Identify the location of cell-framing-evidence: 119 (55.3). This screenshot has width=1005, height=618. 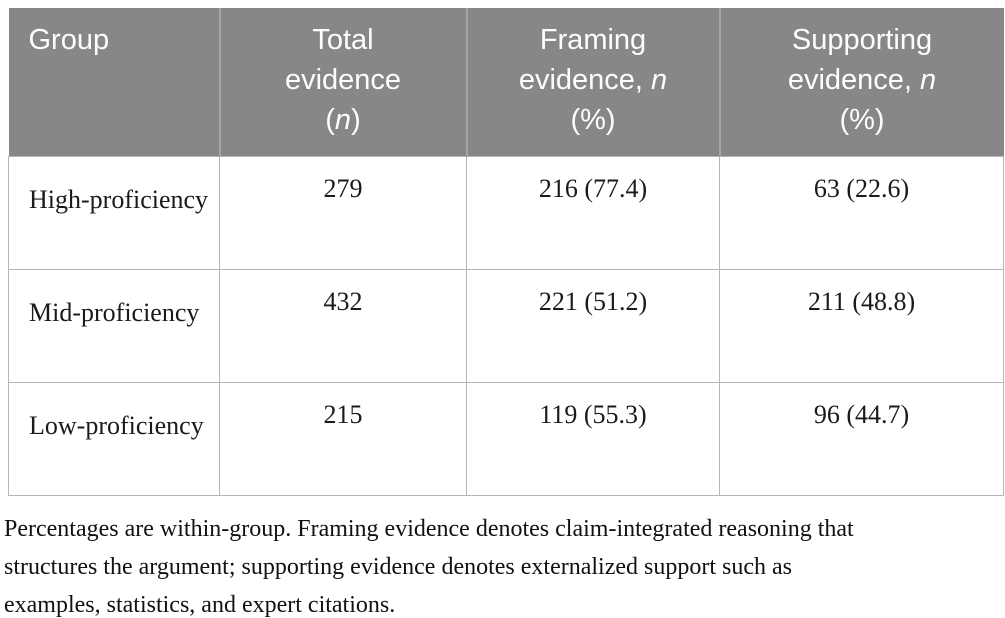
(593, 439).